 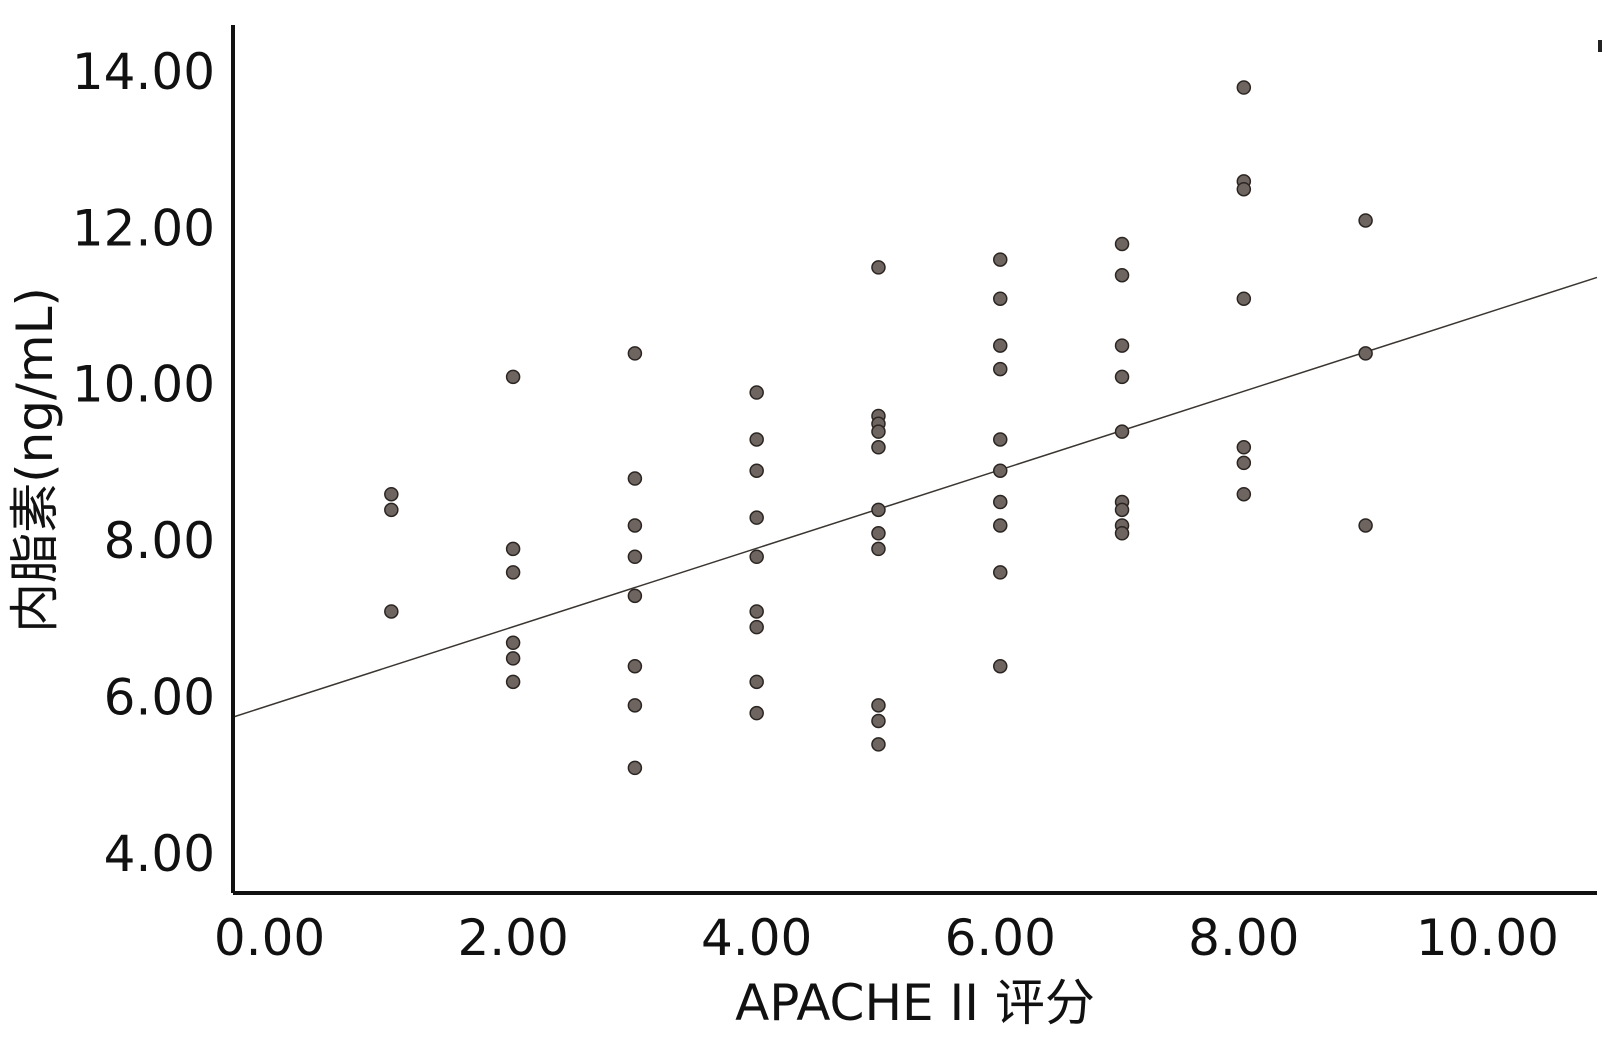 I want to click on y-tick-label: 8.00, so click(x=159, y=541).